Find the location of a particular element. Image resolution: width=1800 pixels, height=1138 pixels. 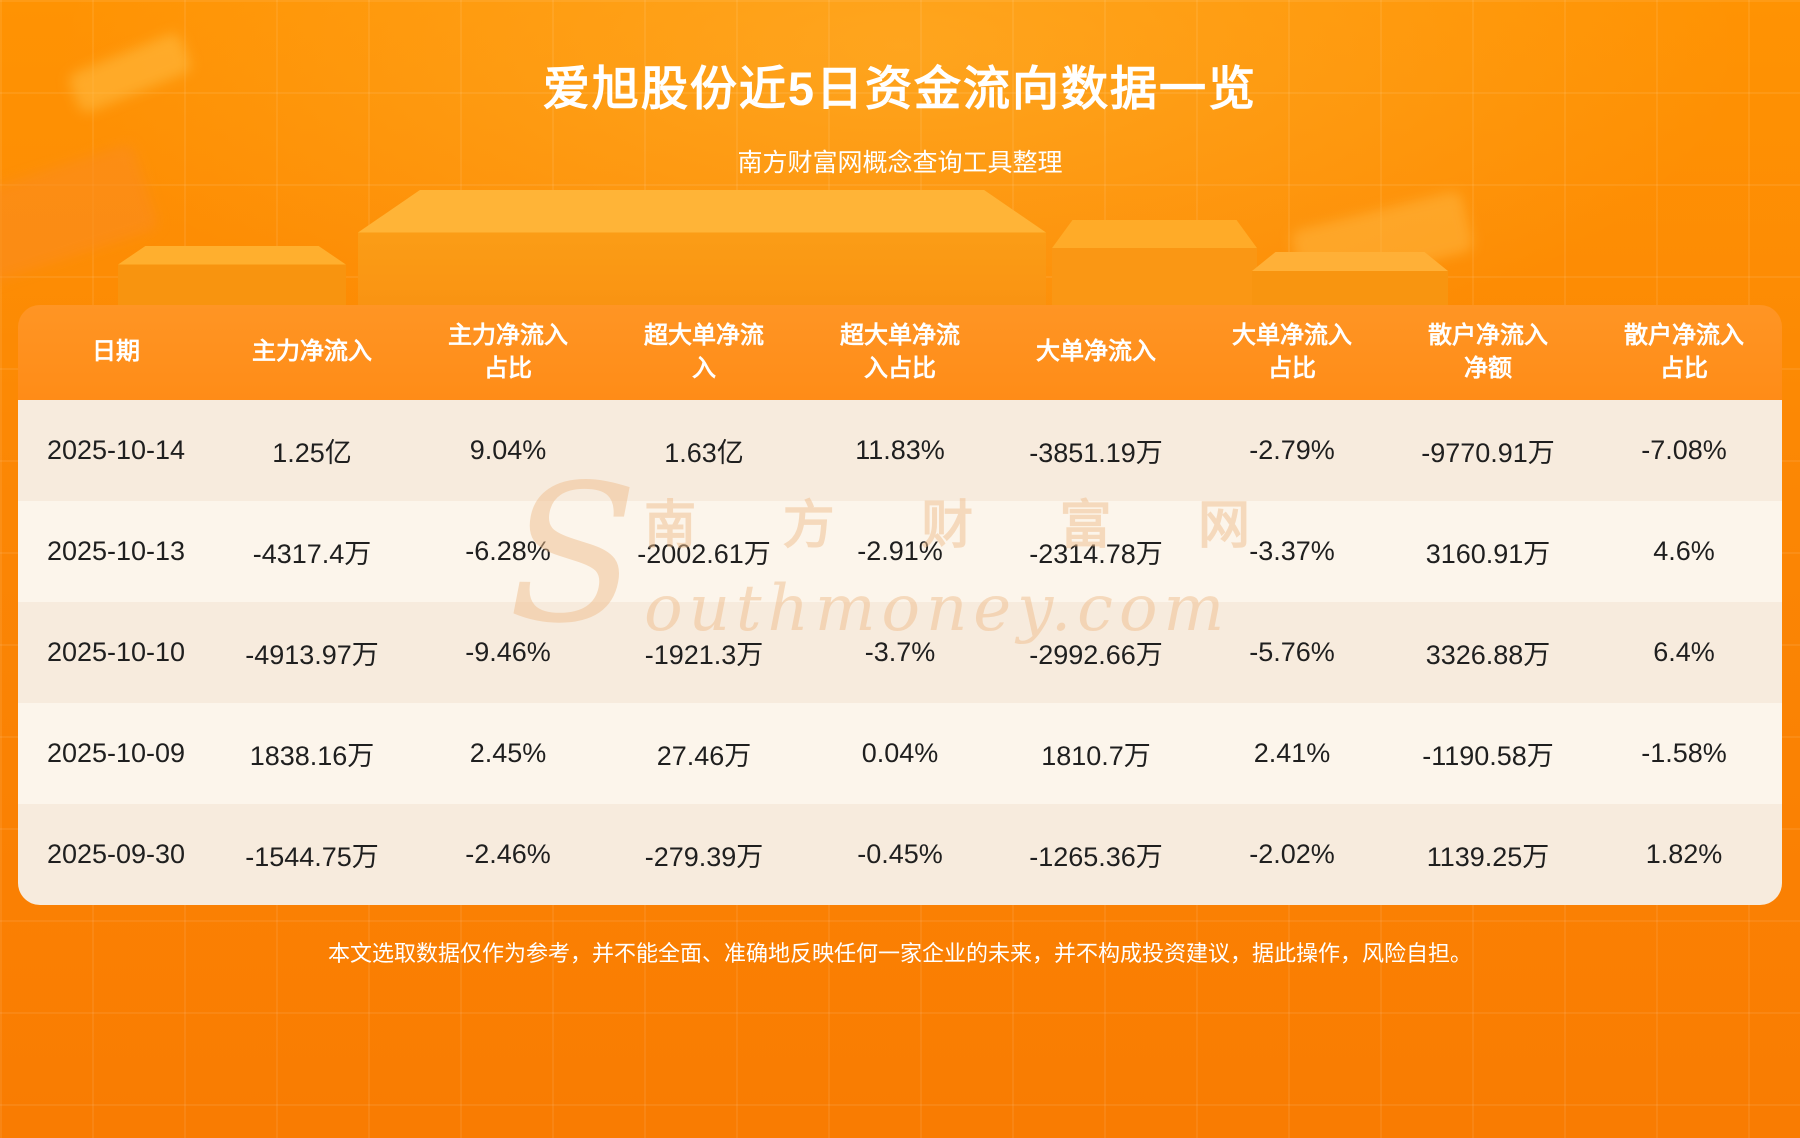

value-cell: -2.91% is located at coordinates (900, 551).